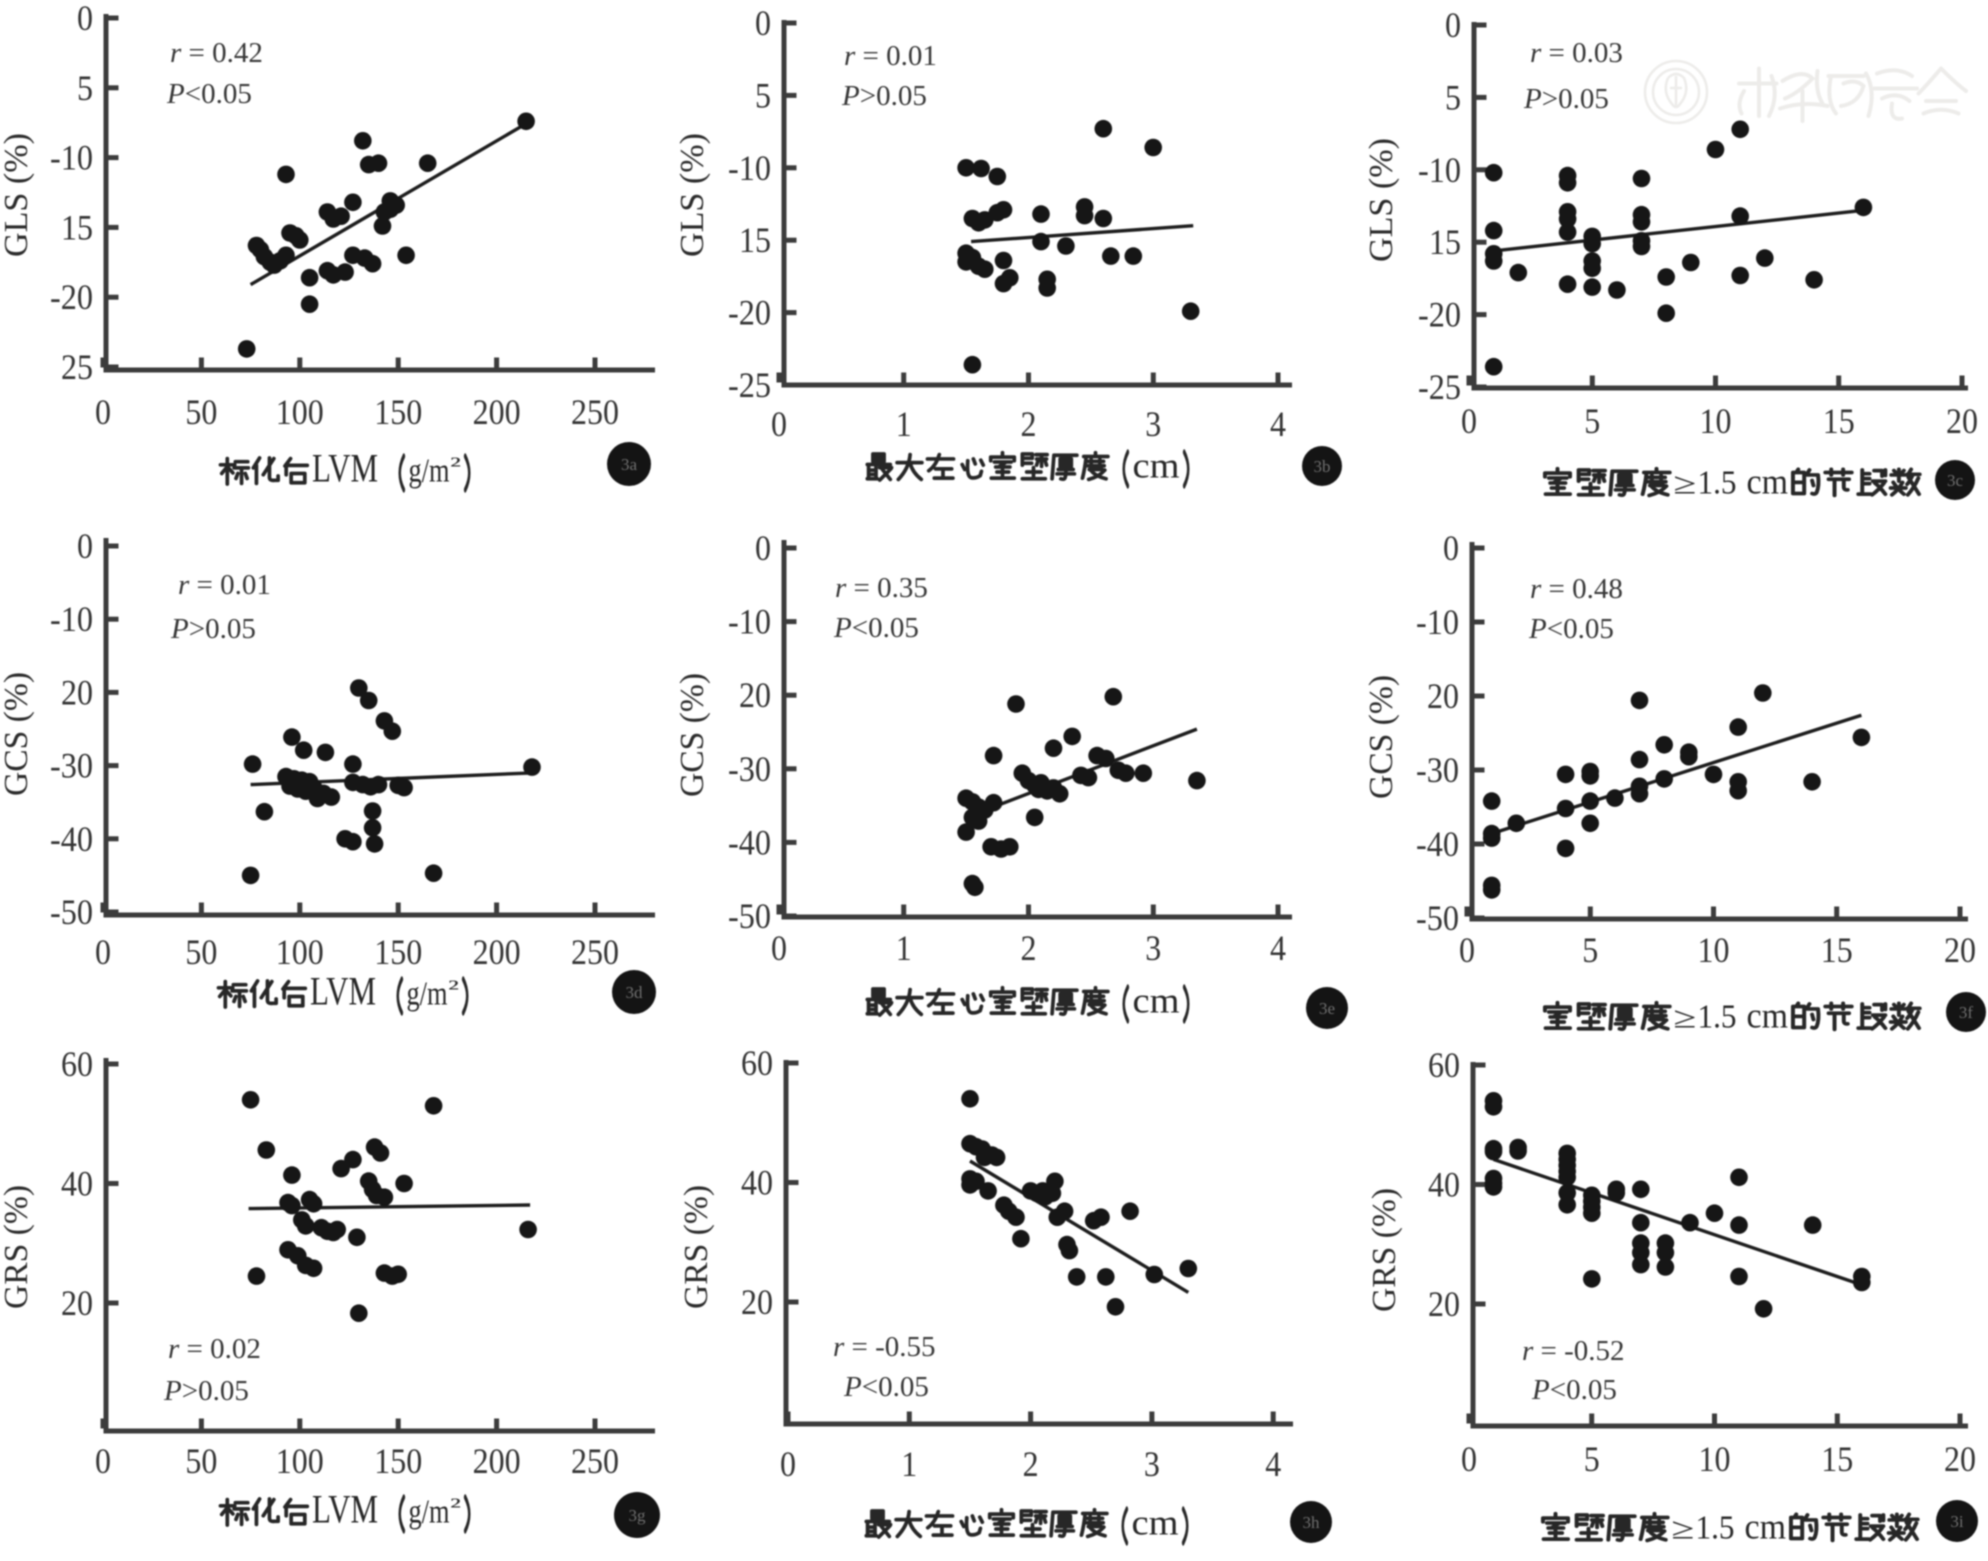  What do you see at coordinates (1573, 1351) in the screenshot?
I see `svg-text: r = -0.52` at bounding box center [1573, 1351].